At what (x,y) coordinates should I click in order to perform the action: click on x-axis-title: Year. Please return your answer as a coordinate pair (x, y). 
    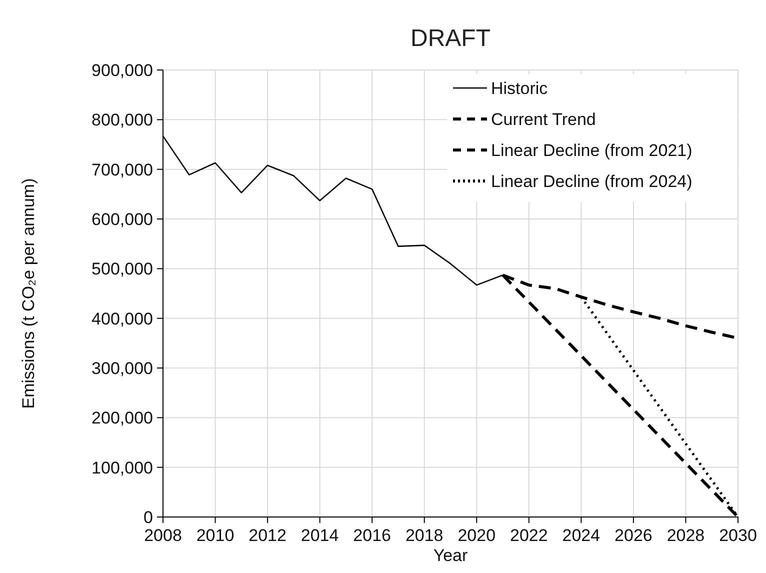
    Looking at the image, I should click on (450, 555).